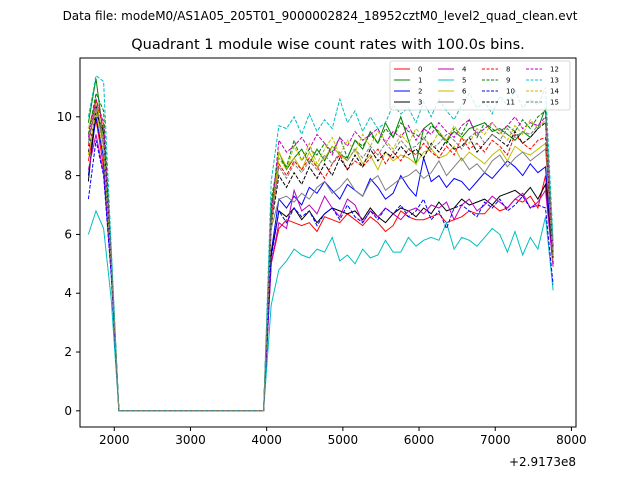 The image size is (640, 480). Describe the element at coordinates (464, 81) in the screenshot. I see `legend-label-5: 5` at that location.